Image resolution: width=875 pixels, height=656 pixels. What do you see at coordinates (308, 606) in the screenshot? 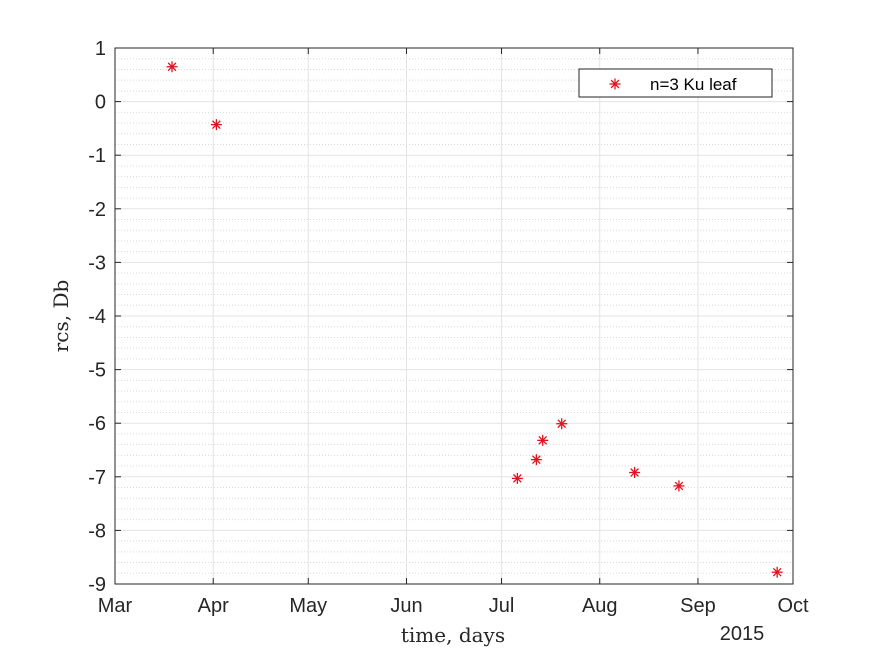
I see `x-tick-label: May` at bounding box center [308, 606].